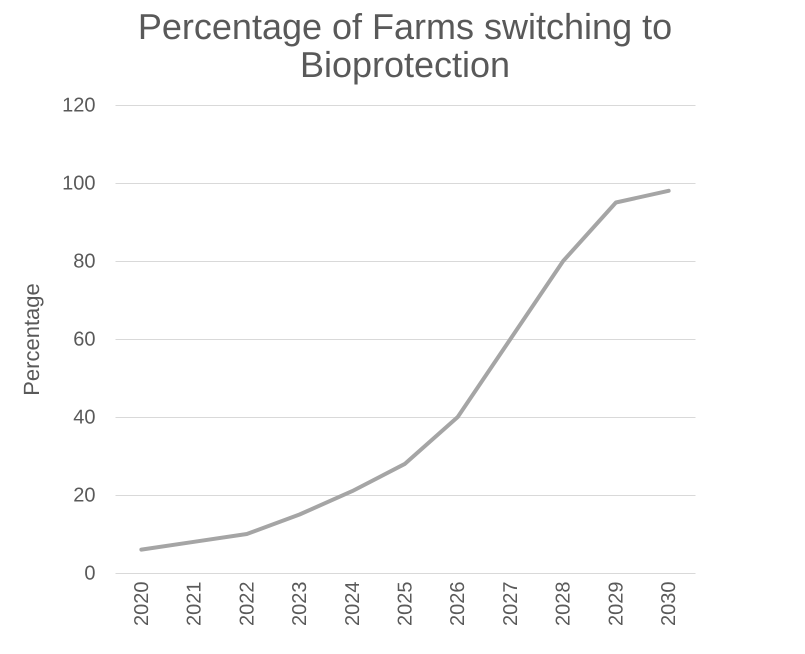  I want to click on y-tick-label: 40, so click(84, 417).